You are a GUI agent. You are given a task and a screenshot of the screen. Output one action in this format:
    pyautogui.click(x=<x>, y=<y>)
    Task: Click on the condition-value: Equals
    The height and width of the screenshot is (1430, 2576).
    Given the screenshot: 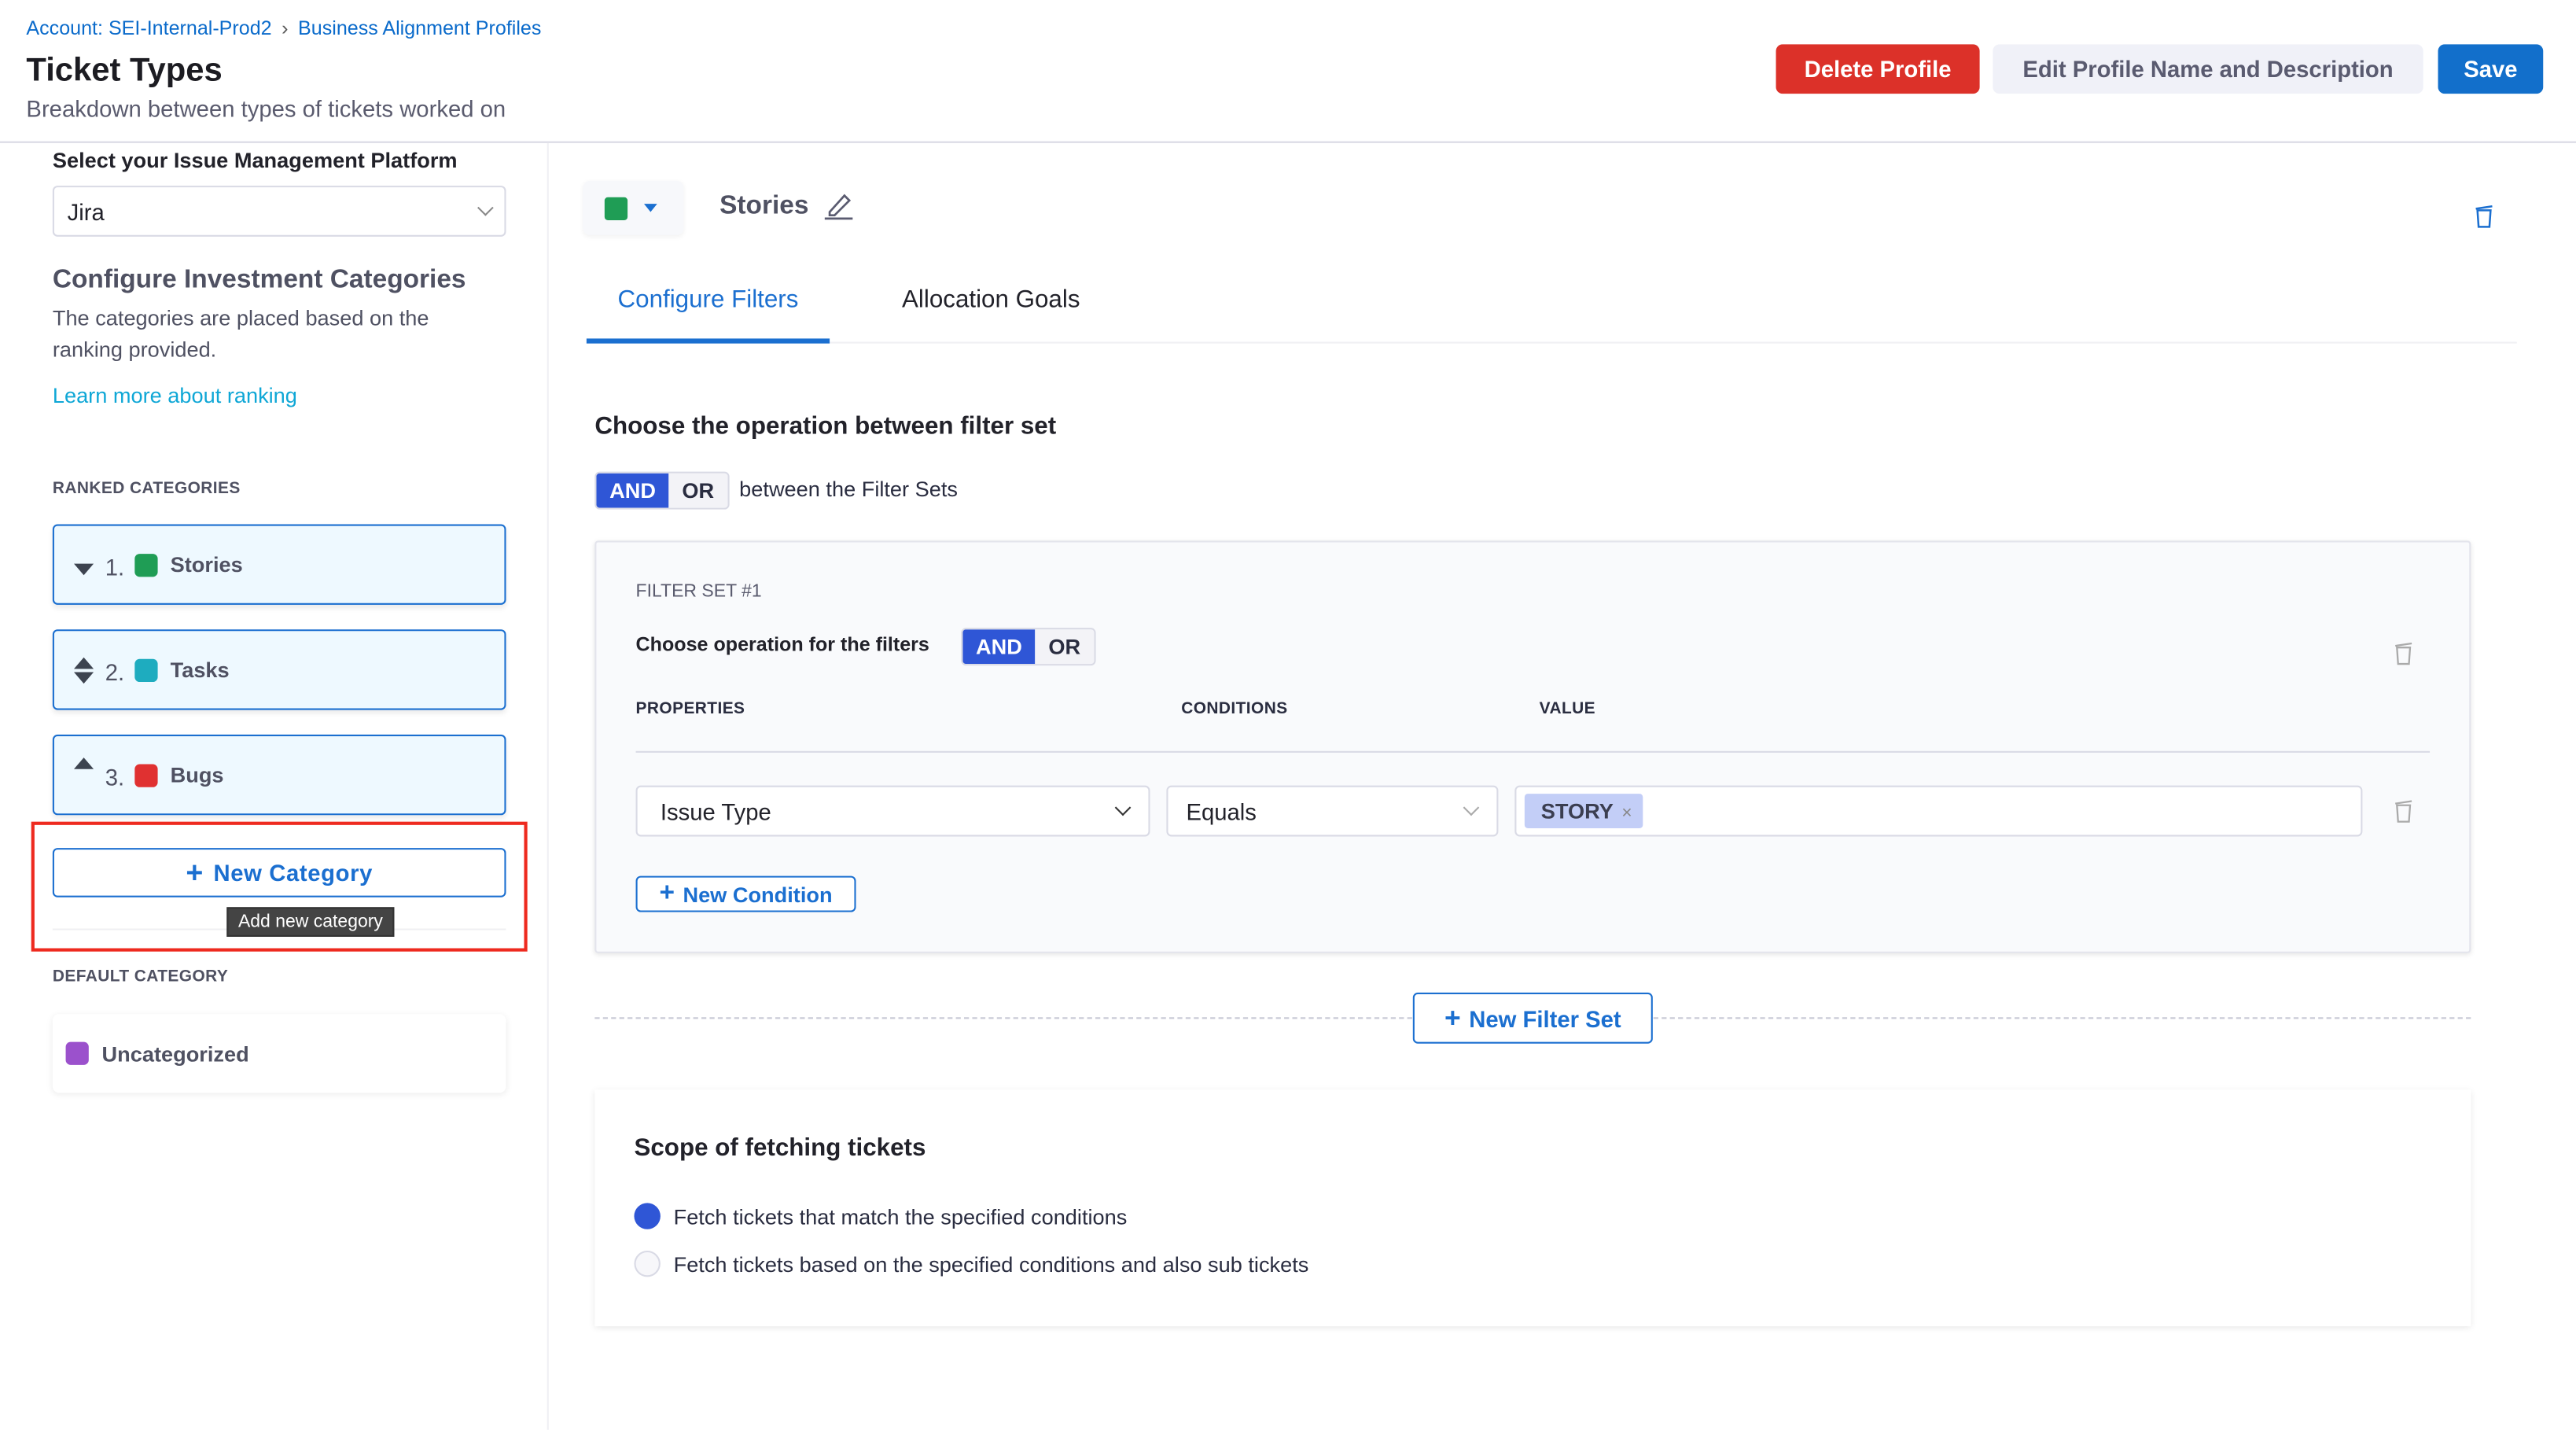 What is the action you would take?
    pyautogui.click(x=1221, y=811)
    